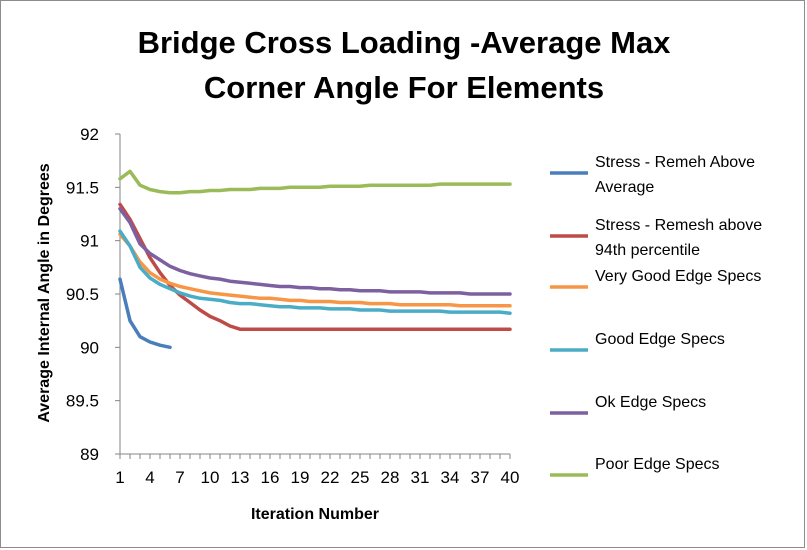  I want to click on x-tick-label: 28, so click(390, 477).